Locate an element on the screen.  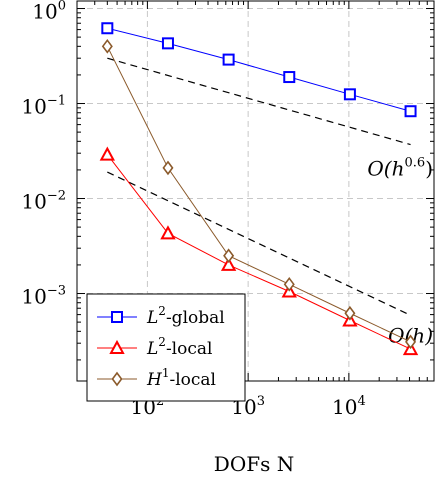
legend-entry: H1-local is located at coordinates (156, 378).